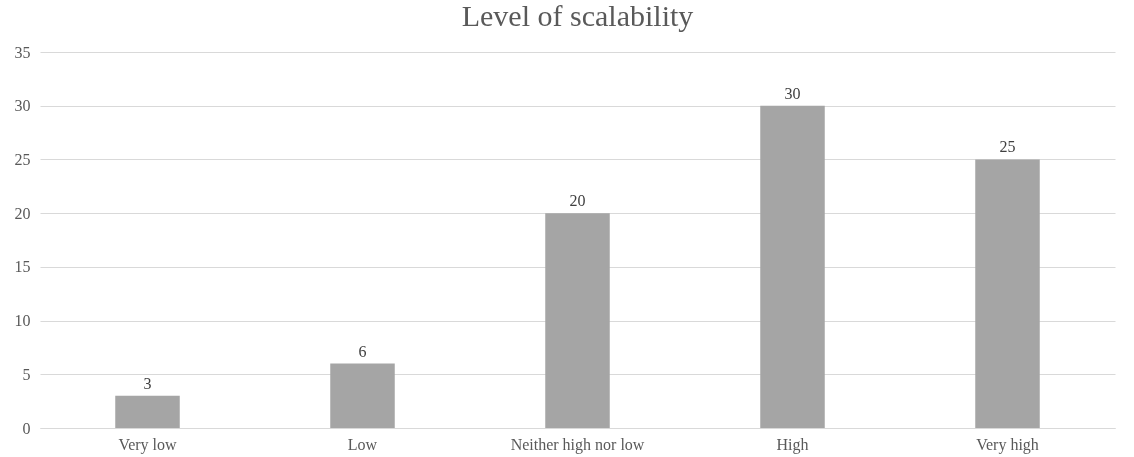  Describe the element at coordinates (1007, 444) in the screenshot. I see `x-tick-label: Very high` at that location.